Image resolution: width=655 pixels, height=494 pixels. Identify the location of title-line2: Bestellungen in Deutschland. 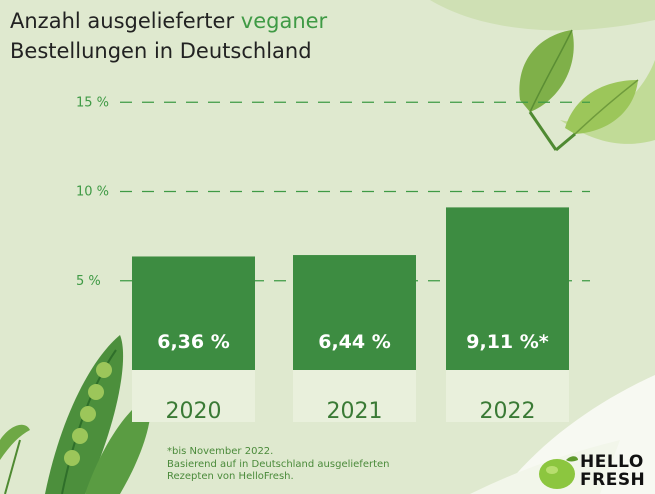
(161, 51).